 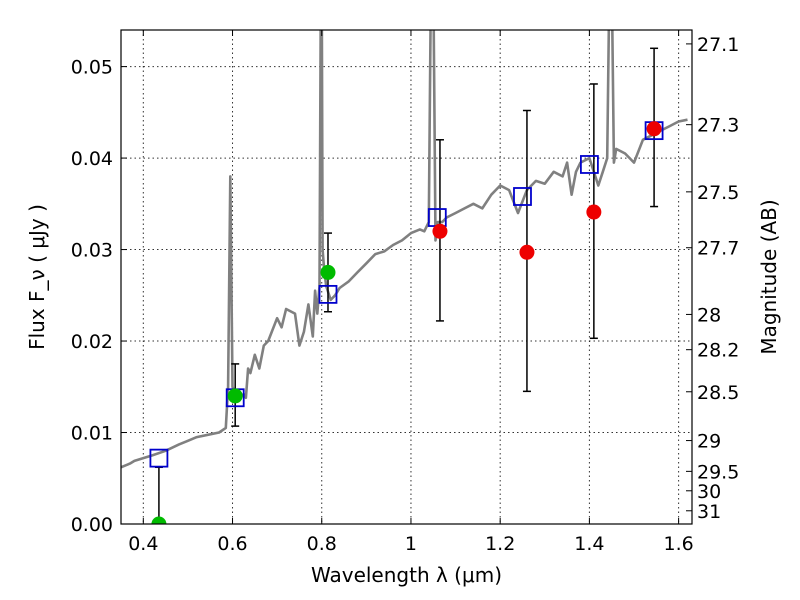 What do you see at coordinates (718, 393) in the screenshot?
I see `y2-tick-label: 28.5` at bounding box center [718, 393].